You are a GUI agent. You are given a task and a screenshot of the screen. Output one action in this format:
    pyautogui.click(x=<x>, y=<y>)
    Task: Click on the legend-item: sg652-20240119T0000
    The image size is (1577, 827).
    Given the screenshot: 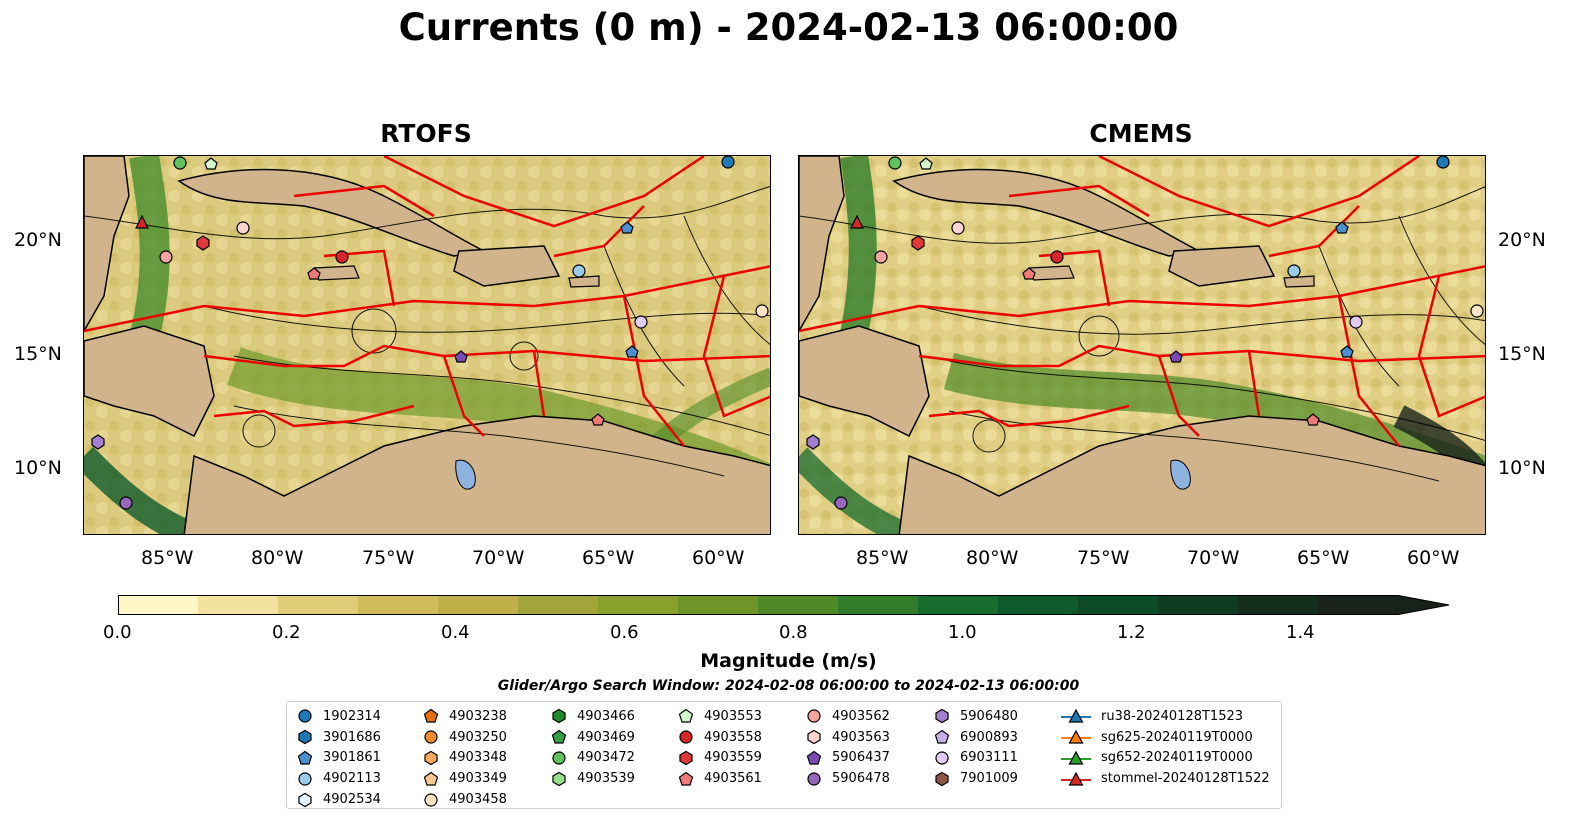 What is the action you would take?
    pyautogui.click(x=1165, y=758)
    